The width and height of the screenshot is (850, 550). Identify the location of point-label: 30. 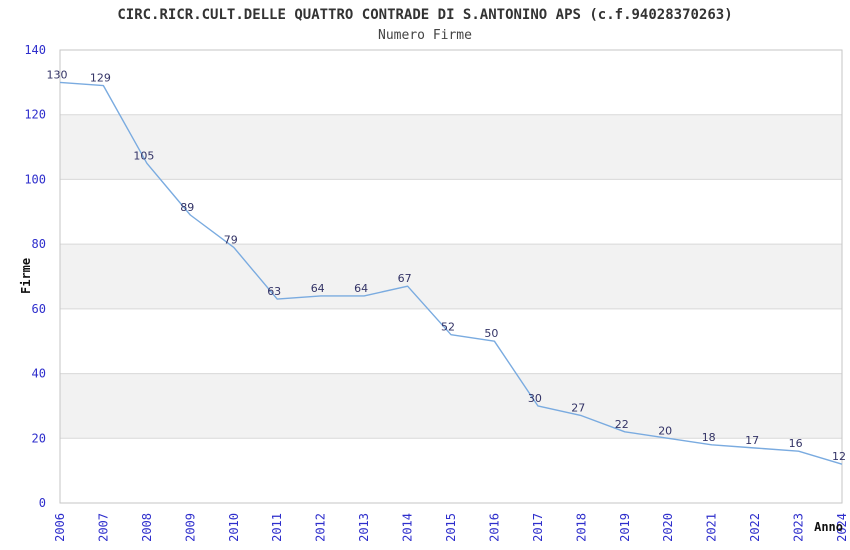
(535, 398).